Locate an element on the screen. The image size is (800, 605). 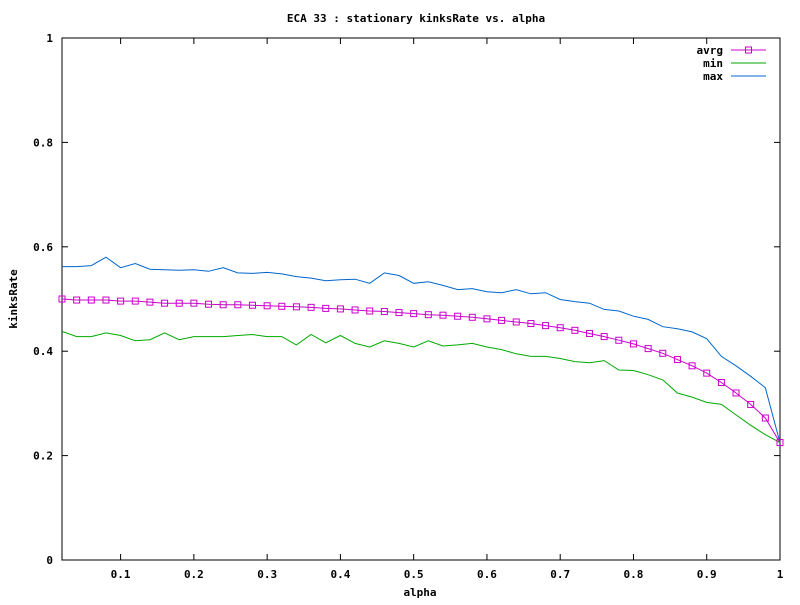
y-tick-label: 0.8 is located at coordinates (43, 142).